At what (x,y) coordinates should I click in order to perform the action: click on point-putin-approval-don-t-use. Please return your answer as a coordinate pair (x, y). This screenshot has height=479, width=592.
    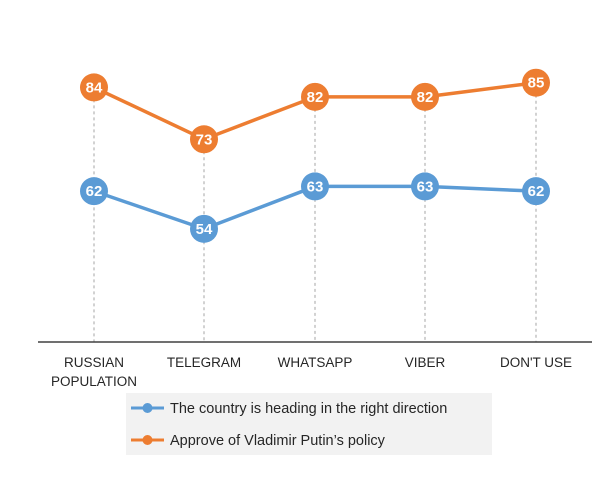
    Looking at the image, I should click on (536, 82).